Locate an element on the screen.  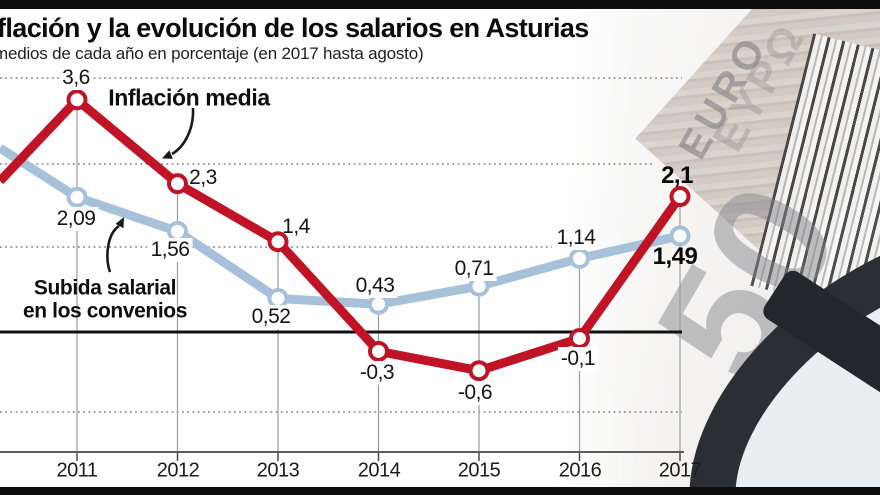
point-label-inflacion-2017: 2,1 is located at coordinates (677, 175).